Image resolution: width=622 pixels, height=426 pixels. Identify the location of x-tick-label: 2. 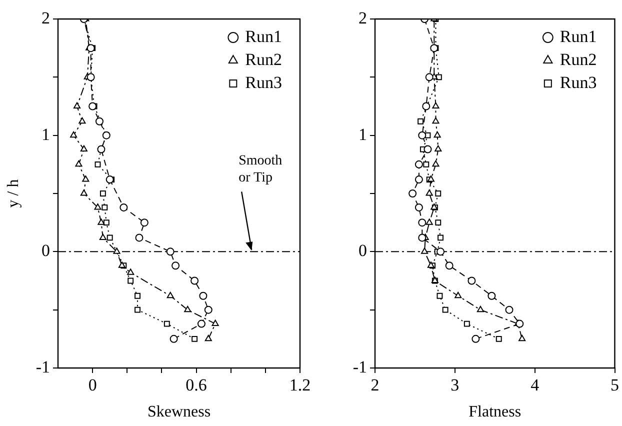
(375, 385).